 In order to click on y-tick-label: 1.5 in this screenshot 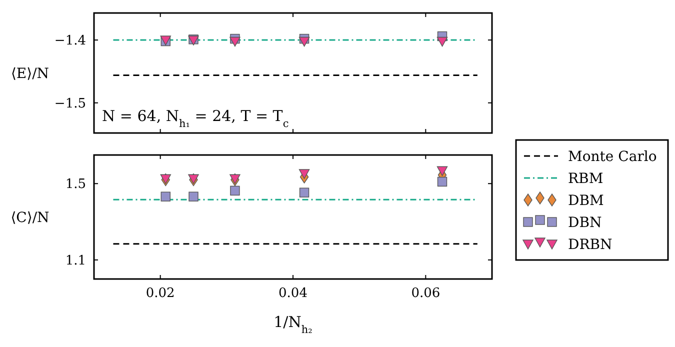, I will do `click(75, 184)`.